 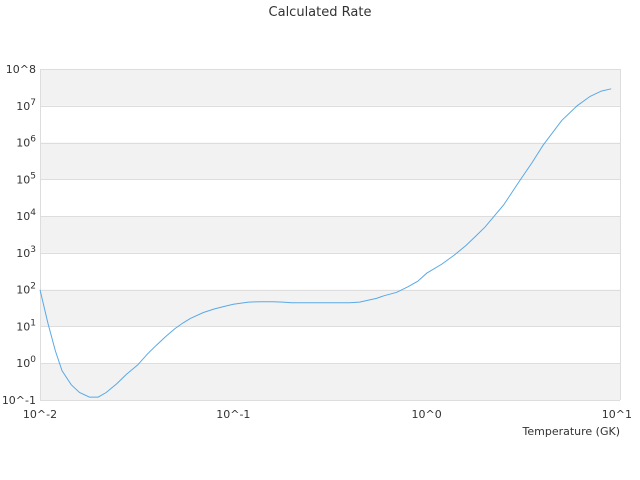 What do you see at coordinates (320, 12) in the screenshot?
I see `chart-title: Calculated Rate` at bounding box center [320, 12].